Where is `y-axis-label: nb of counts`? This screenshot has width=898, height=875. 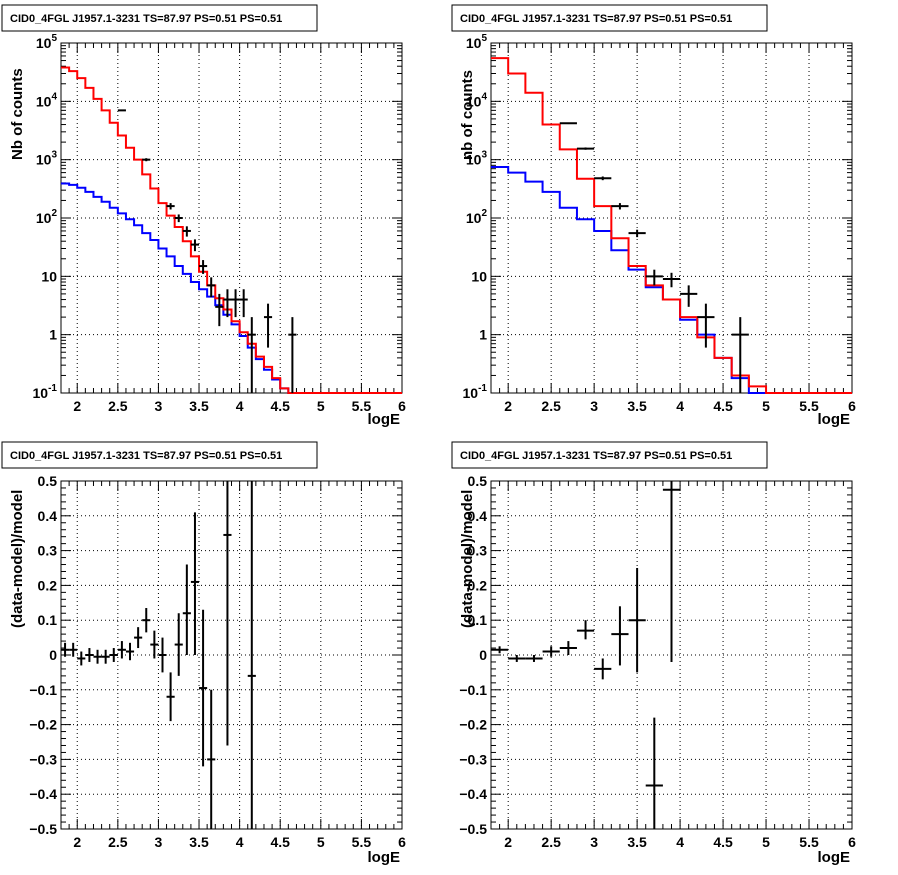 y-axis-label: nb of counts is located at coordinates (467, 115).